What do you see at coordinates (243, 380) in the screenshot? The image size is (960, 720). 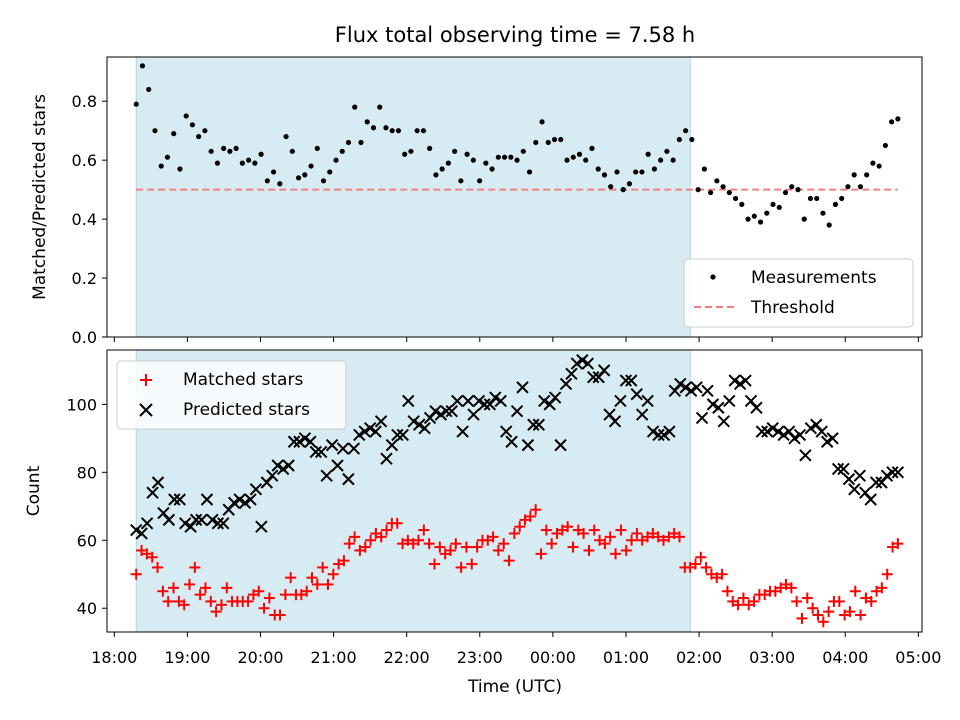 I see `legend-matched-label: Matched stars` at bounding box center [243, 380].